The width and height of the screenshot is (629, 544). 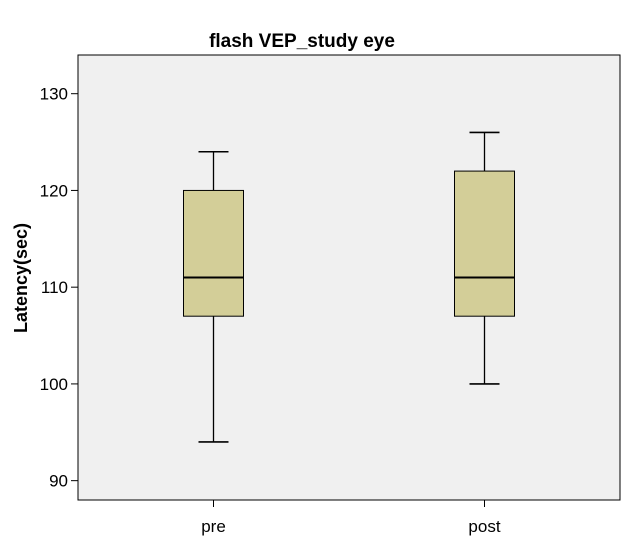 I want to click on x-tick-label: pre, so click(x=213, y=526).